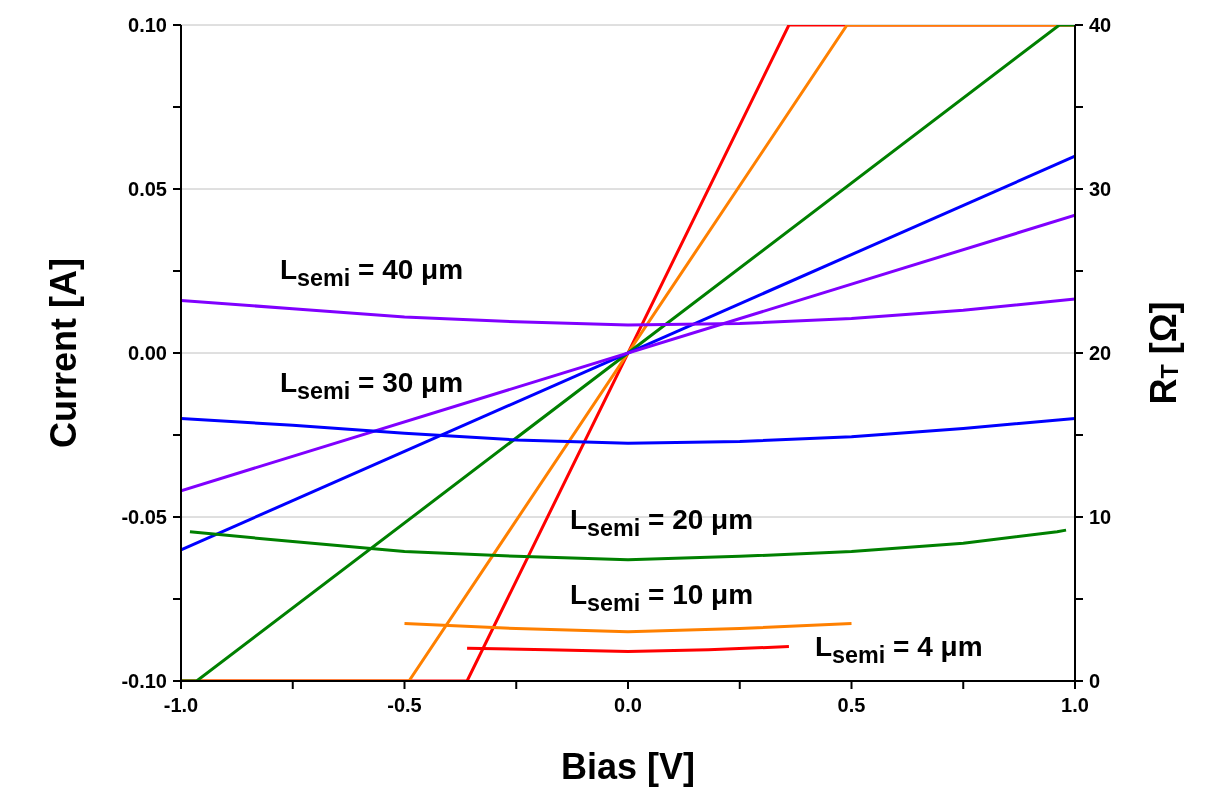  What do you see at coordinates (181, 705) in the screenshot?
I see `x-tick-label: -1.0` at bounding box center [181, 705].